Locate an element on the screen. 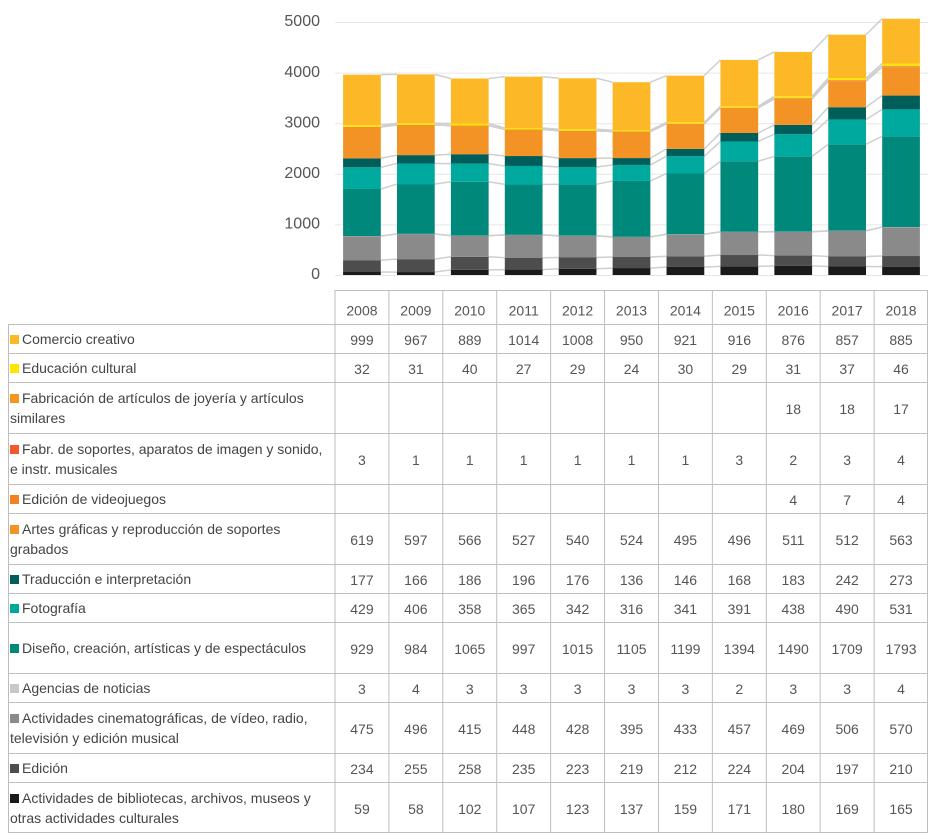 This screenshot has width=928, height=833. table-value: 527 is located at coordinates (524, 540).